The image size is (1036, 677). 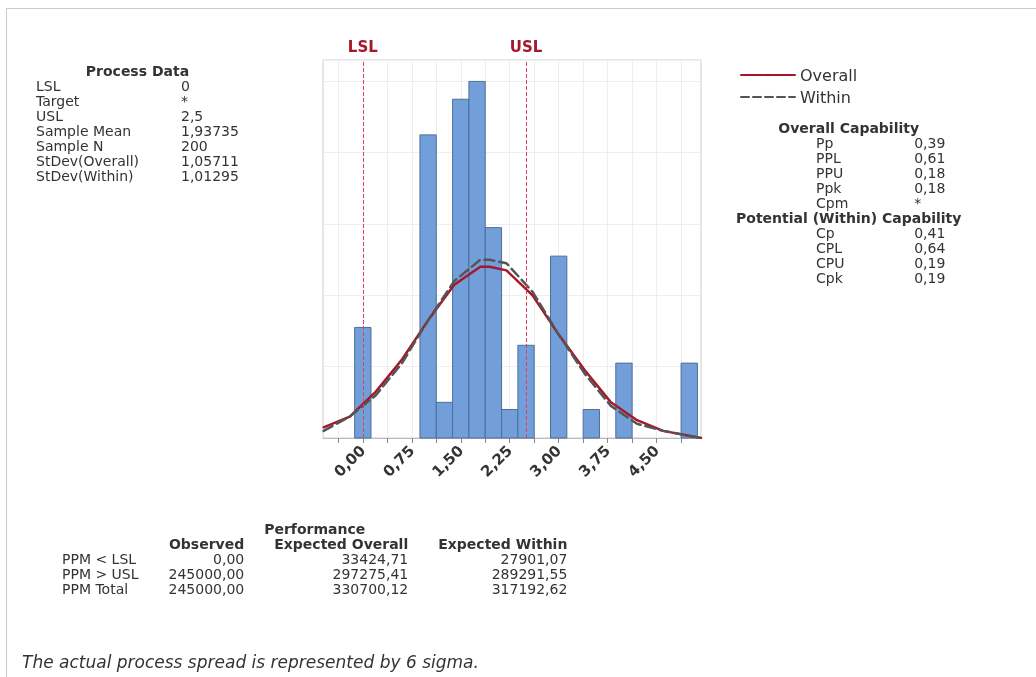 What do you see at coordinates (250, 662) in the screenshot?
I see `text: The actual process spread is represented by 6 sigma.` at bounding box center [250, 662].